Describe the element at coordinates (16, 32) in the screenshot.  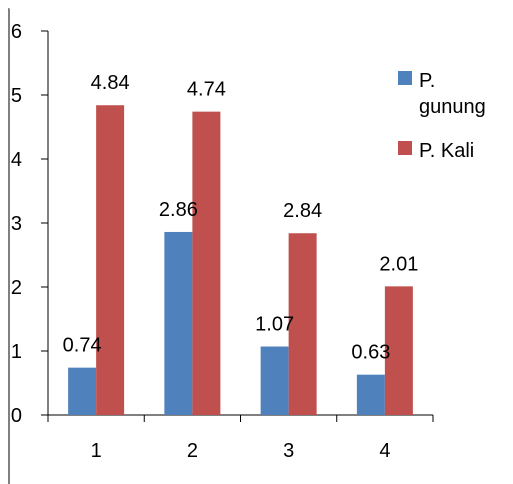
I see `y-tick-label: 6` at that location.